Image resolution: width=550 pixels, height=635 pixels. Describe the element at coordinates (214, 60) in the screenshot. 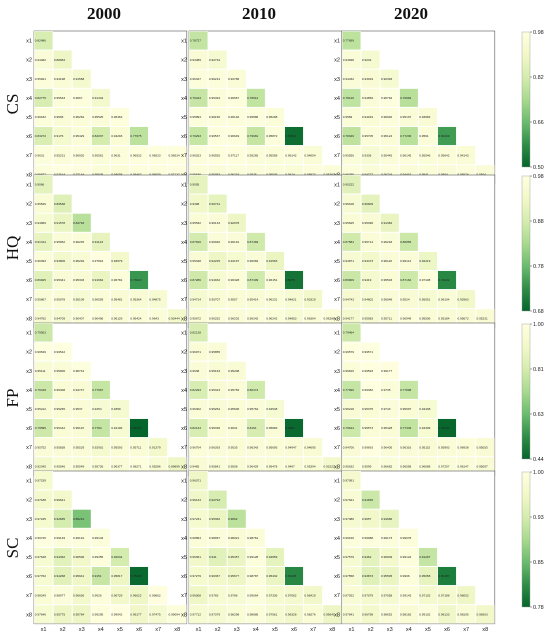

I see `cell-value-label: 0.92734` at that location.